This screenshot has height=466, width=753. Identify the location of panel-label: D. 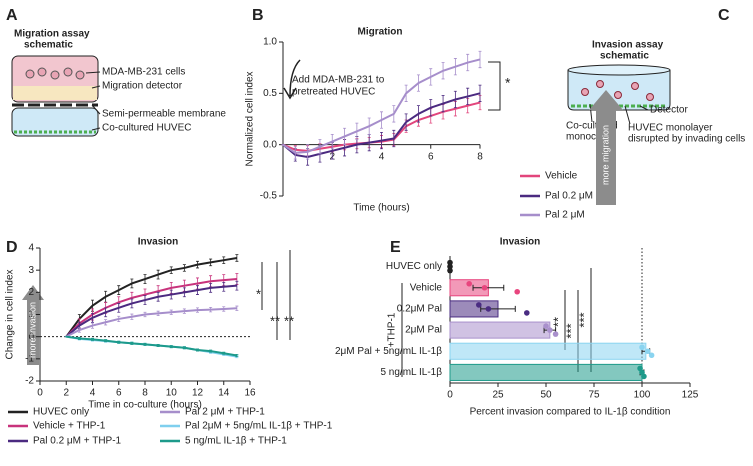
(12, 247).